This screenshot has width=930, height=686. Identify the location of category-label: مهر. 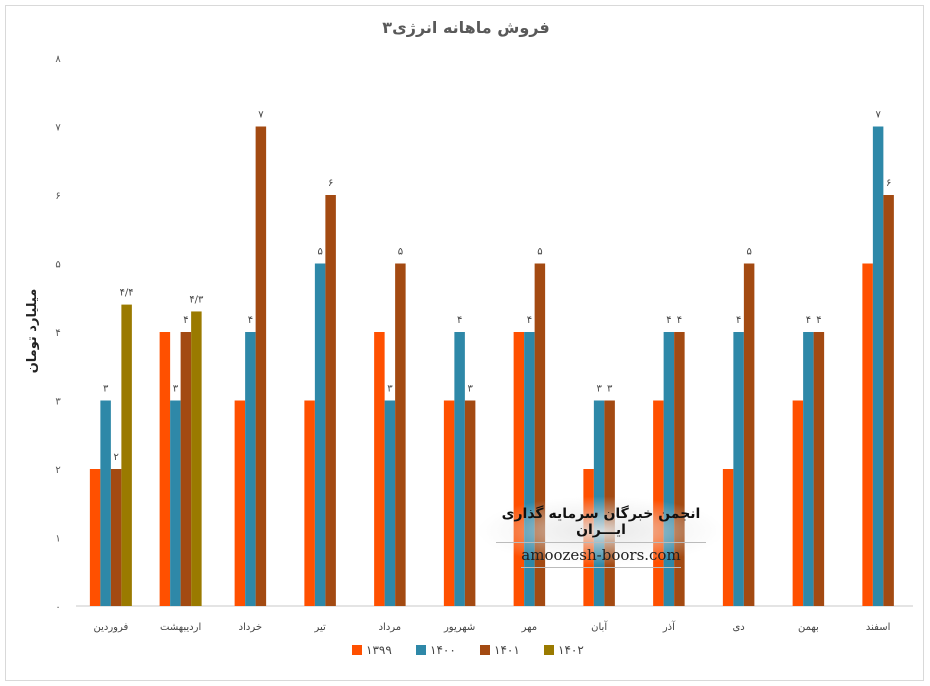
(529, 627).